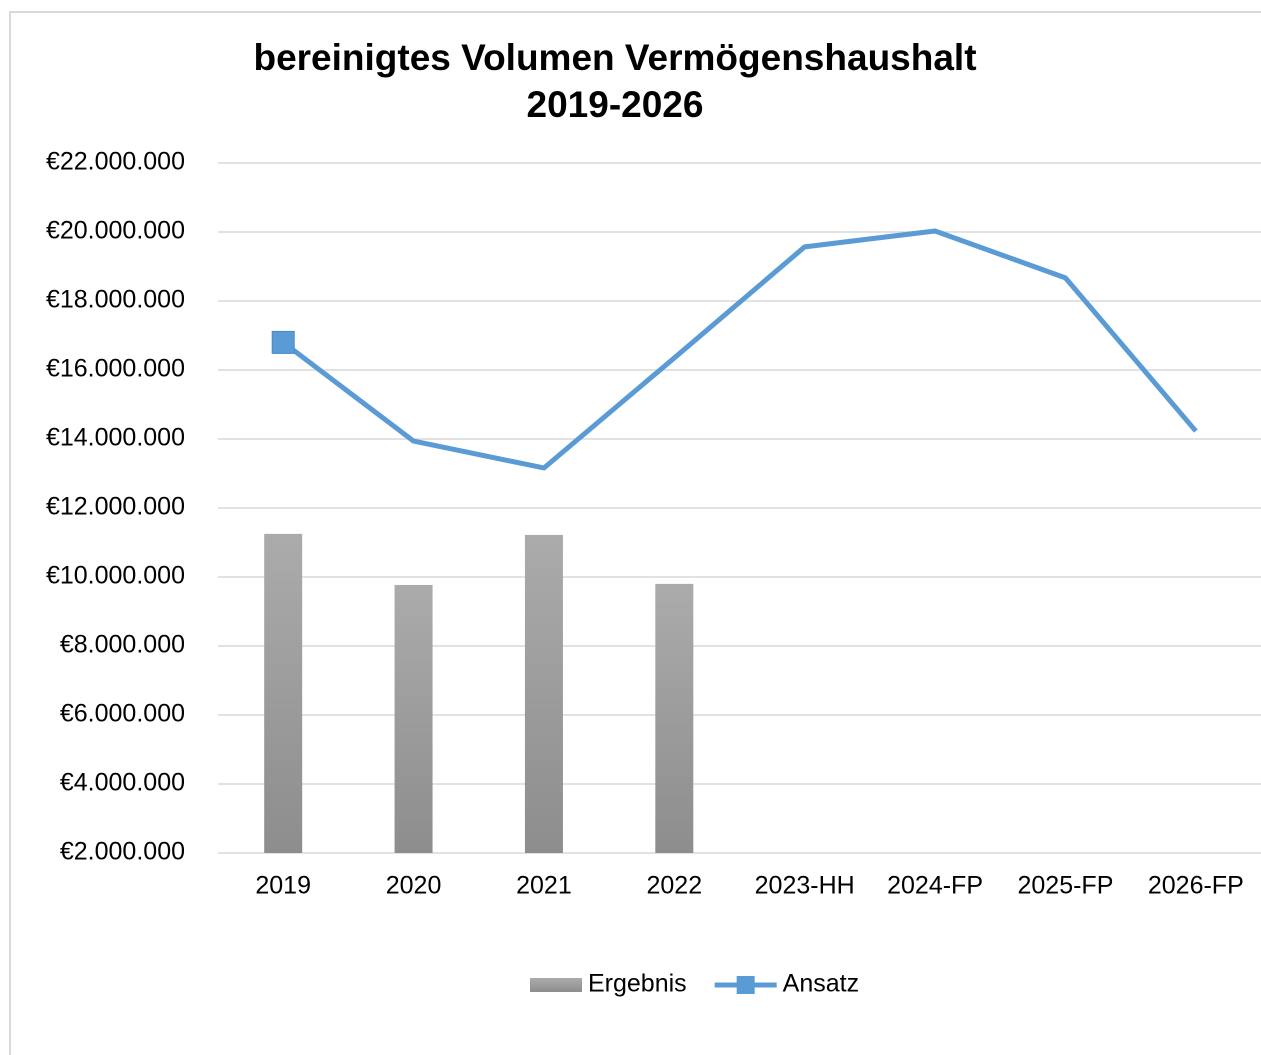  What do you see at coordinates (122, 852) in the screenshot?
I see `y-tick-label: €2.000.000` at bounding box center [122, 852].